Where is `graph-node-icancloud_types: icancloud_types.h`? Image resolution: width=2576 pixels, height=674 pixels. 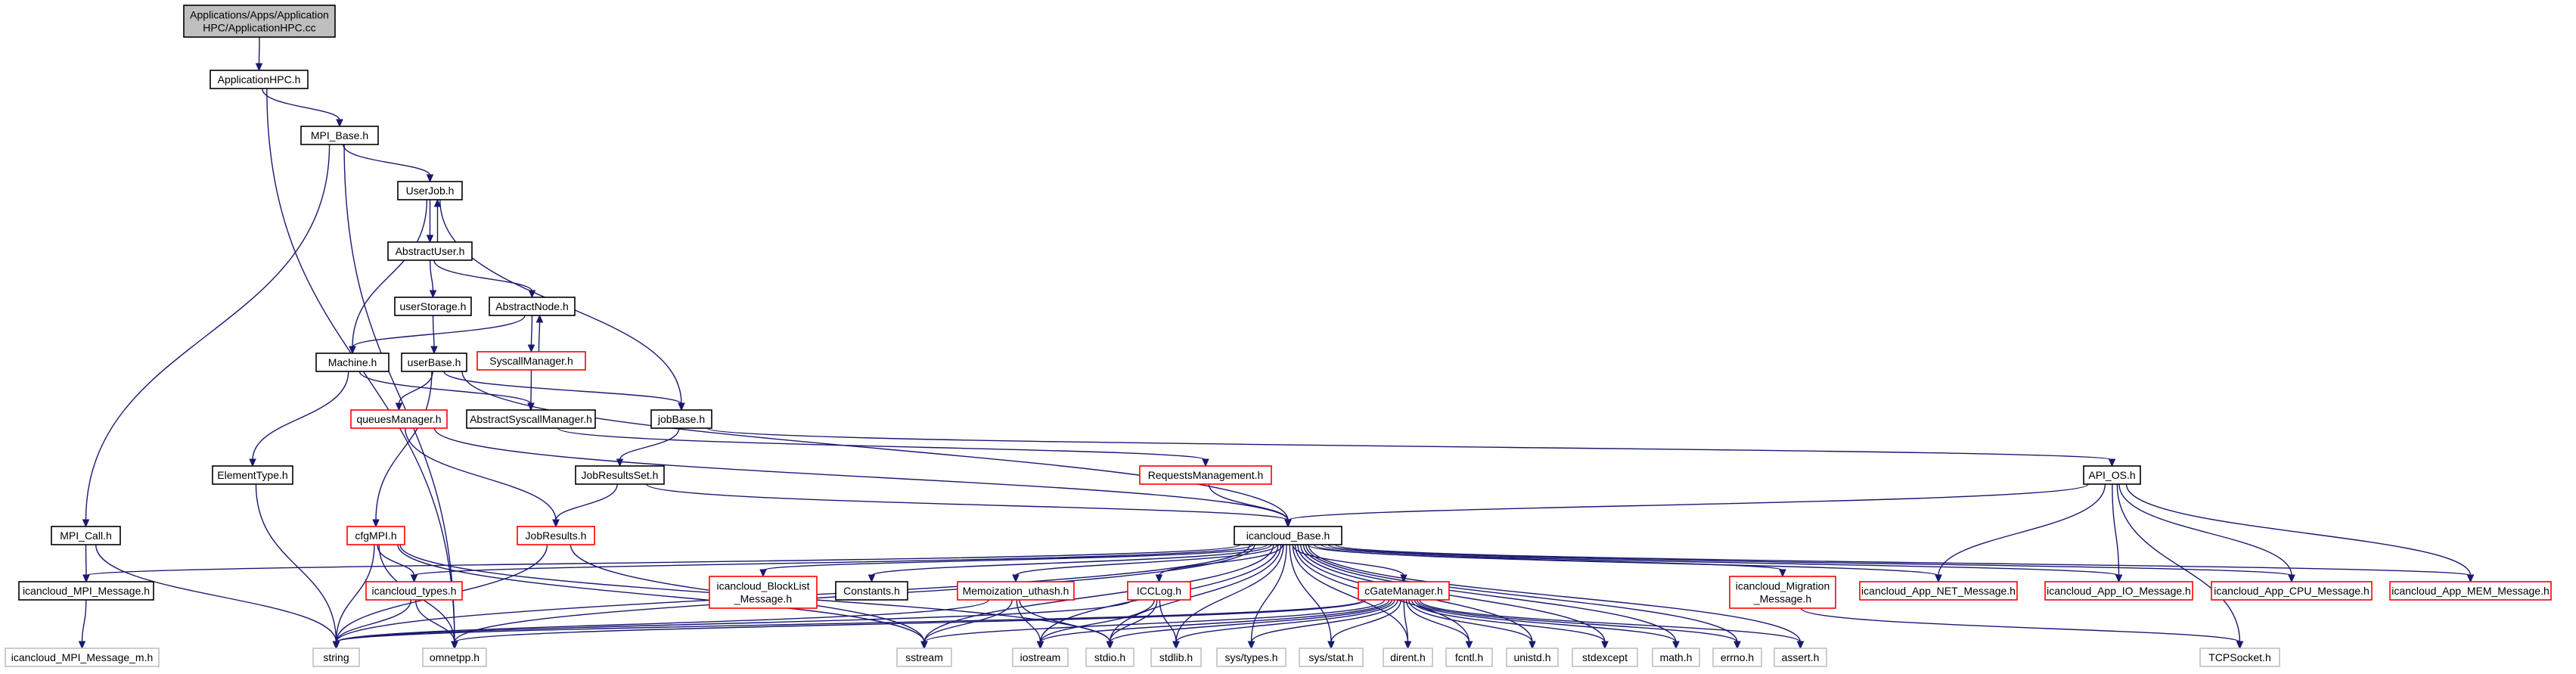 graph-node-icancloud_types: icancloud_types.h is located at coordinates (414, 591).